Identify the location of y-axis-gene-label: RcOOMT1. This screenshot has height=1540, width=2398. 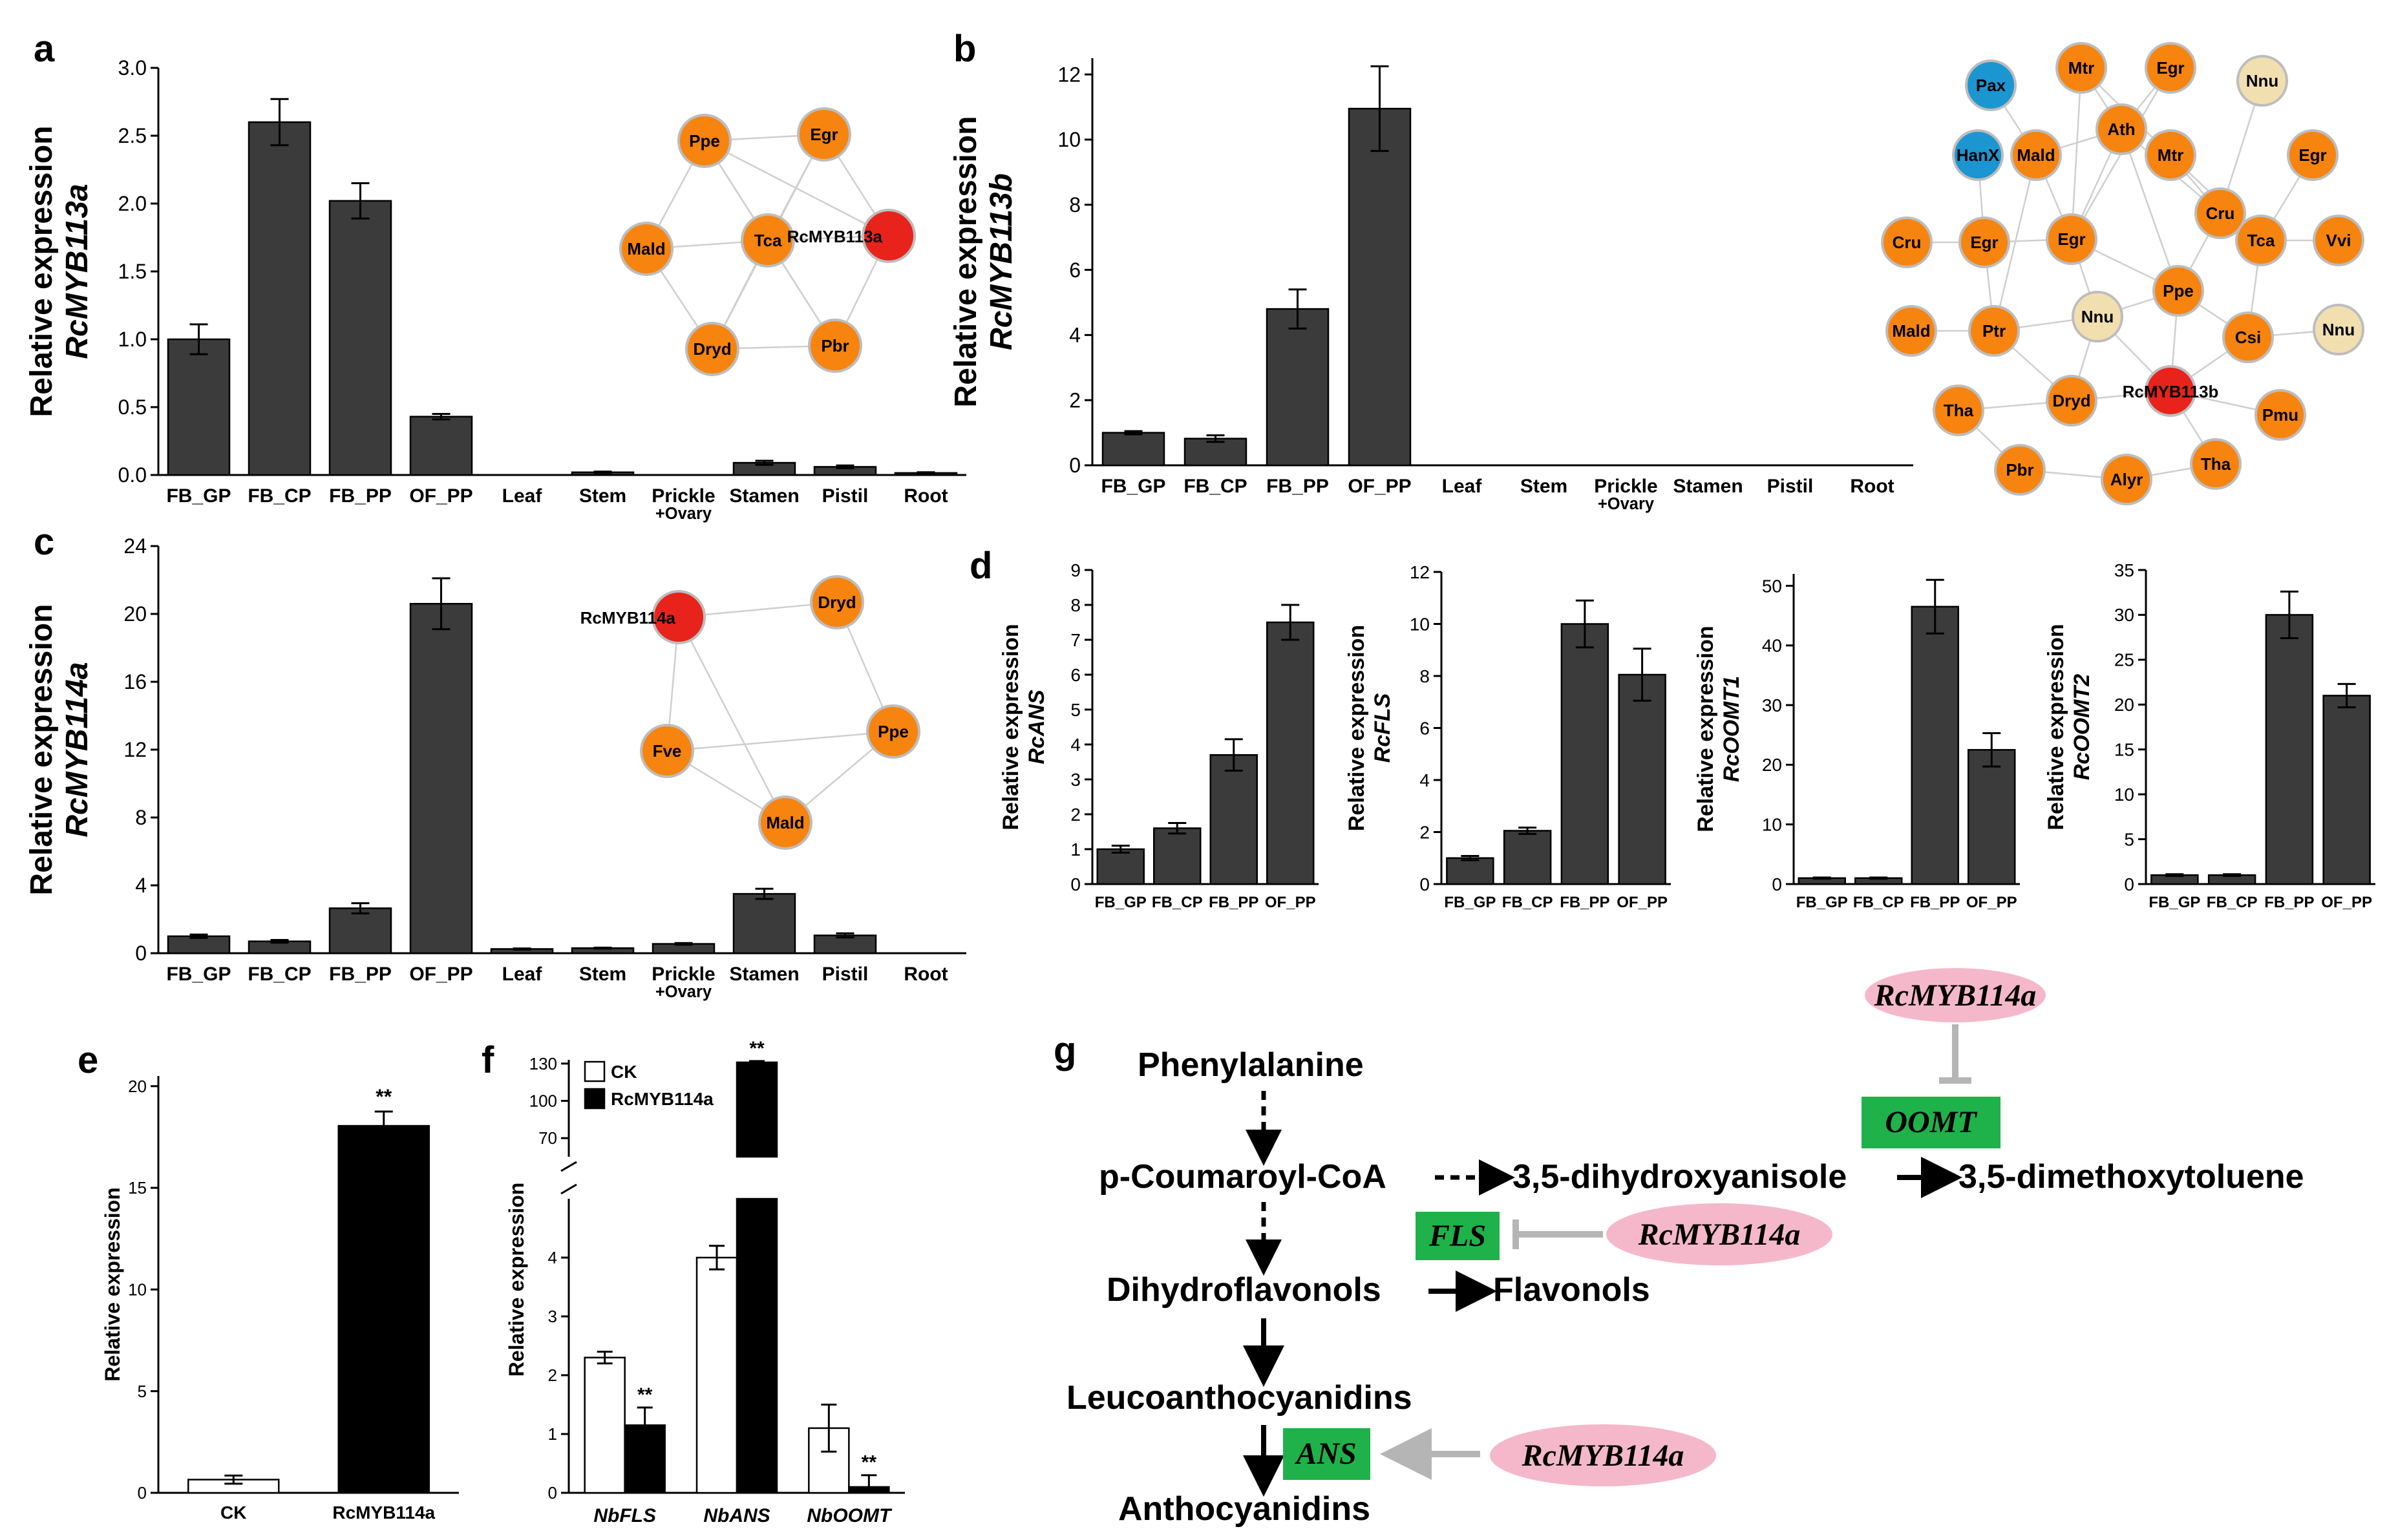
(1732, 729).